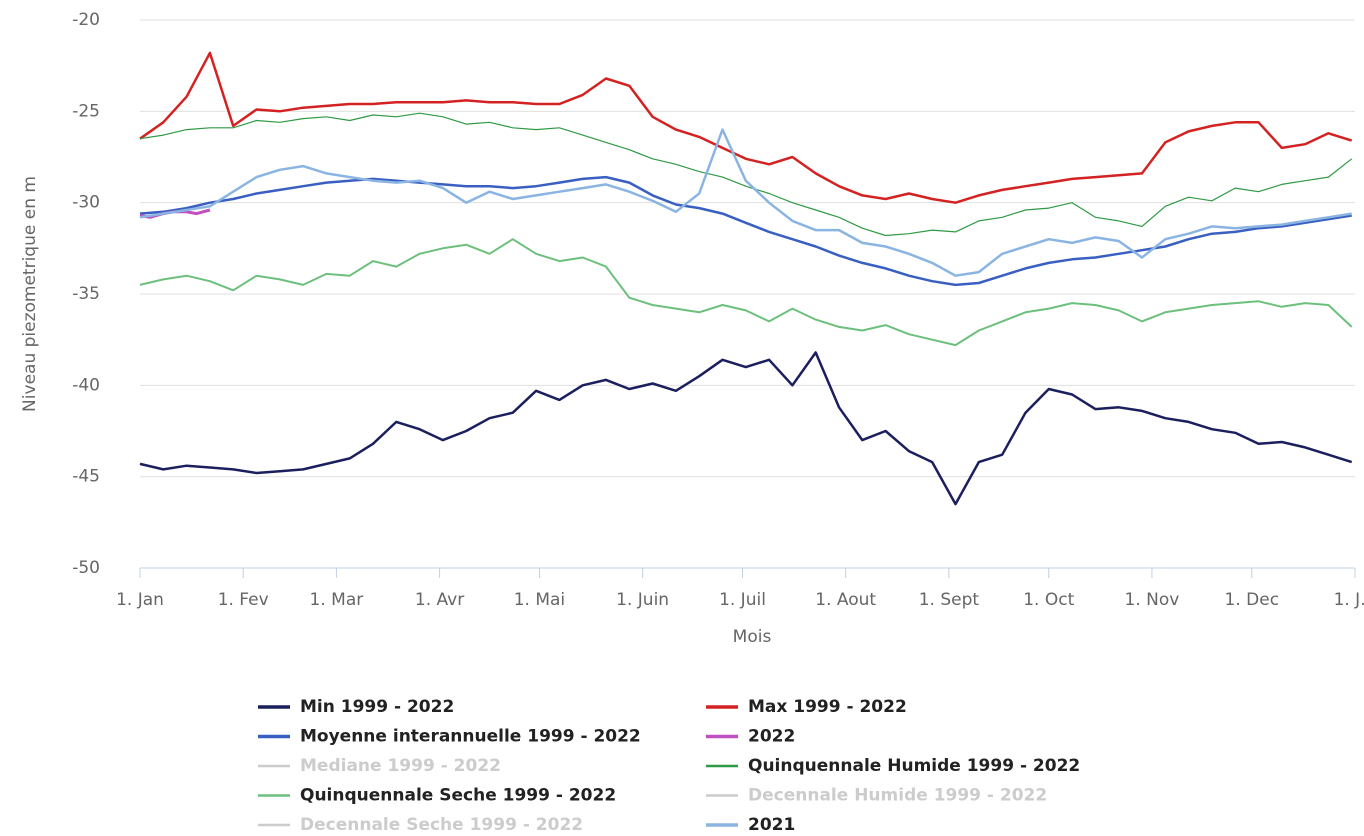 This screenshot has width=1364, height=836. What do you see at coordinates (86, 203) in the screenshot?
I see `y-tick-label: -30` at bounding box center [86, 203].